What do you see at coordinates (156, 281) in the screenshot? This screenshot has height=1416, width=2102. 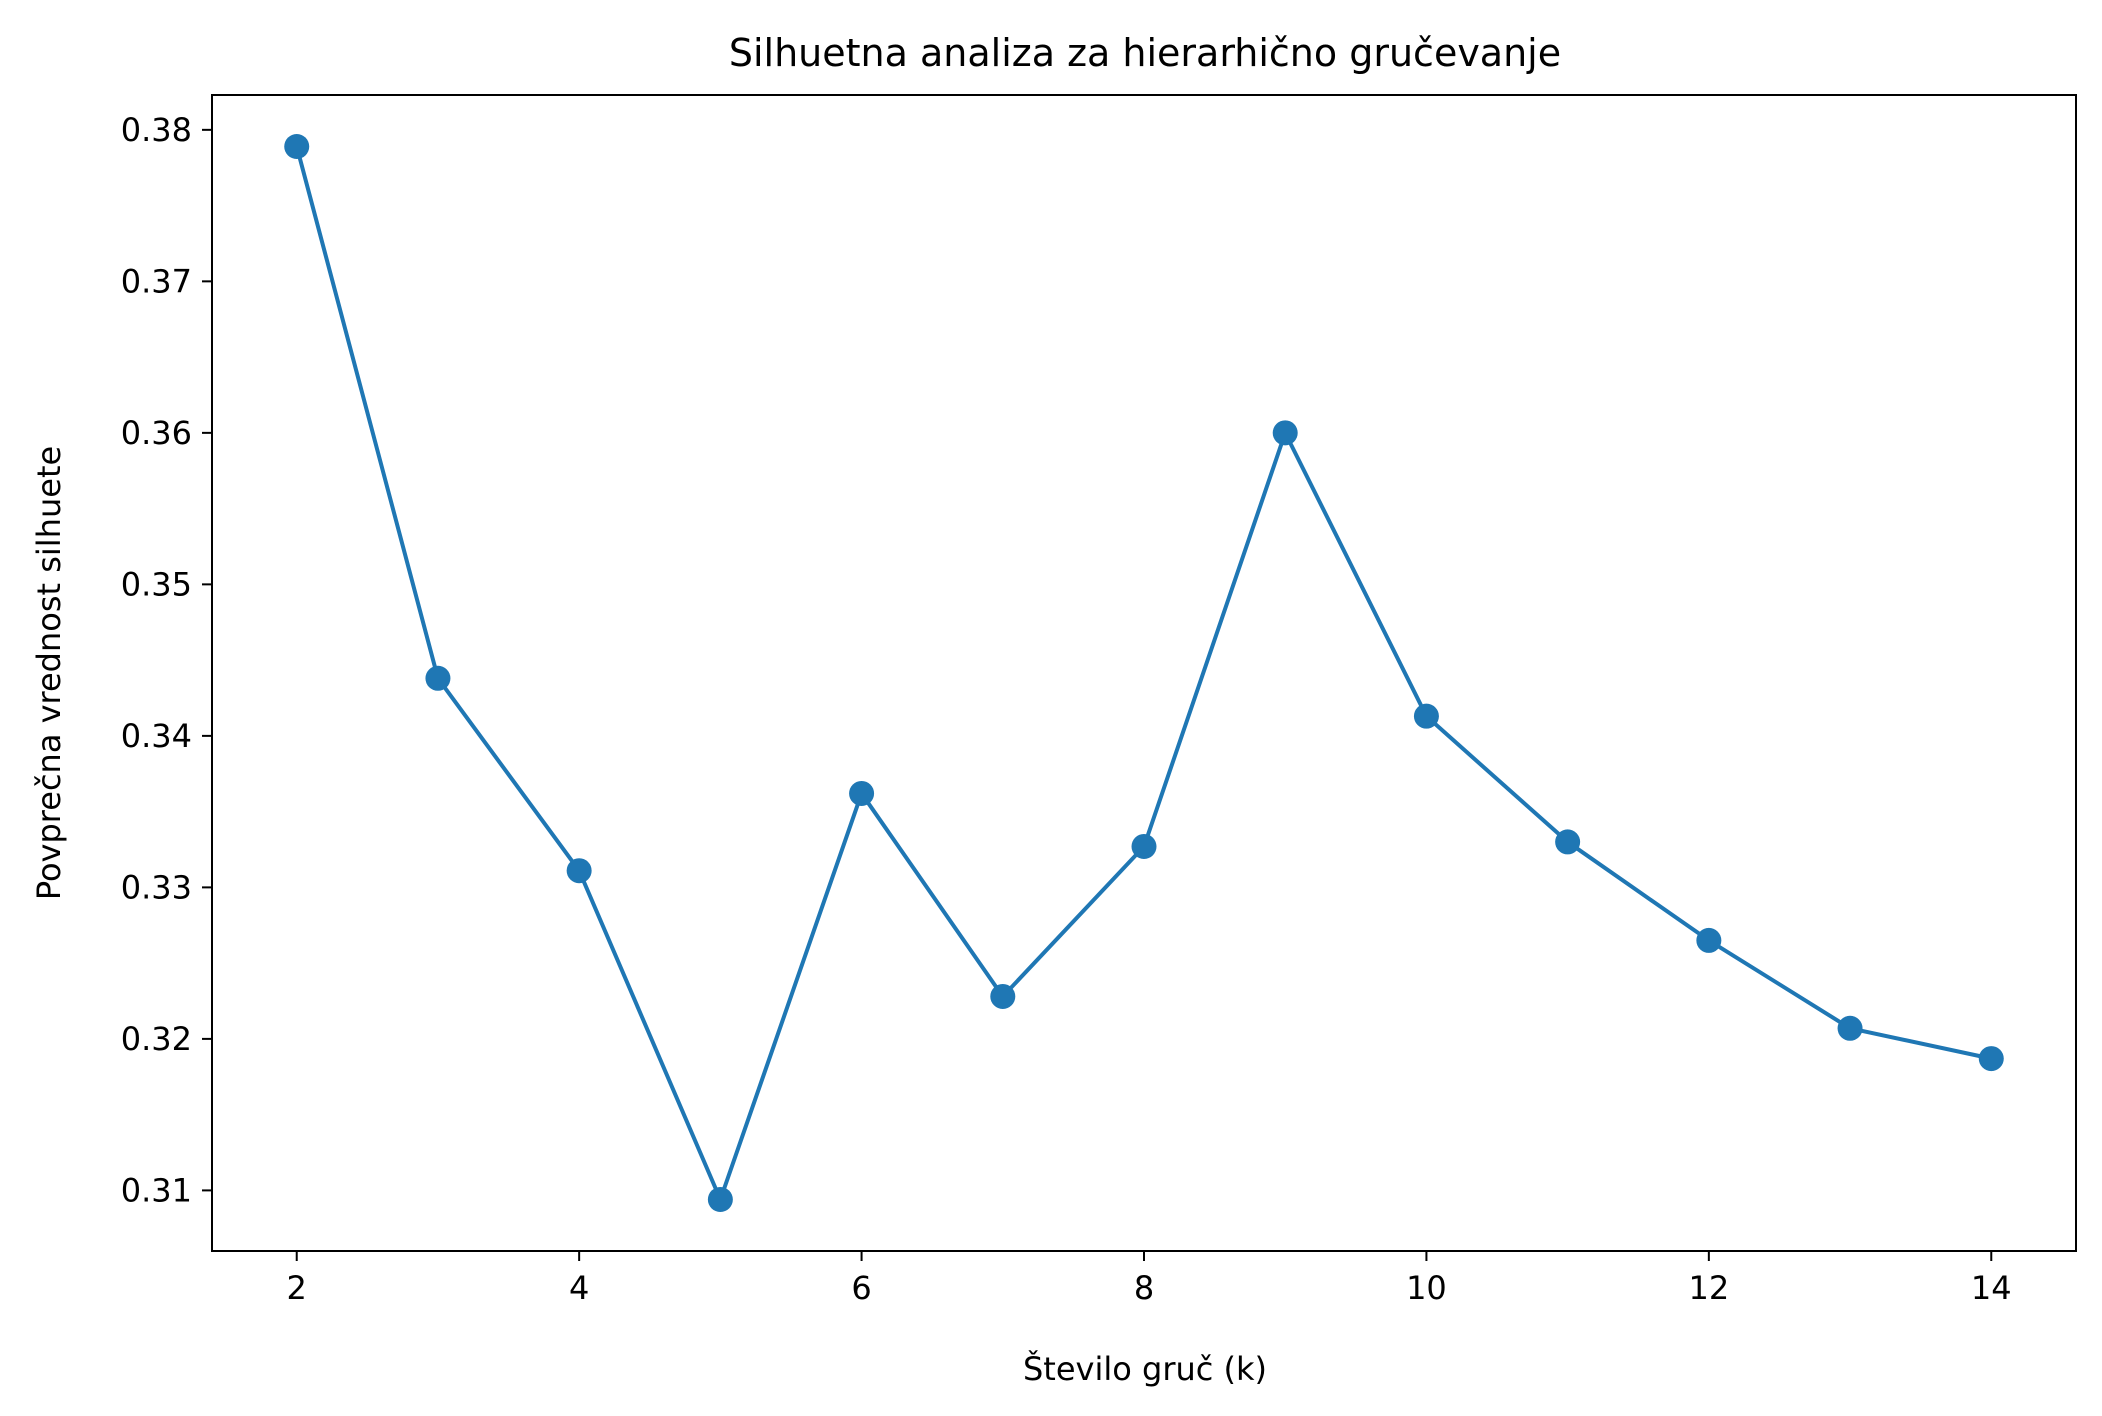 I see `y-tick-label: 0.37` at bounding box center [156, 281].